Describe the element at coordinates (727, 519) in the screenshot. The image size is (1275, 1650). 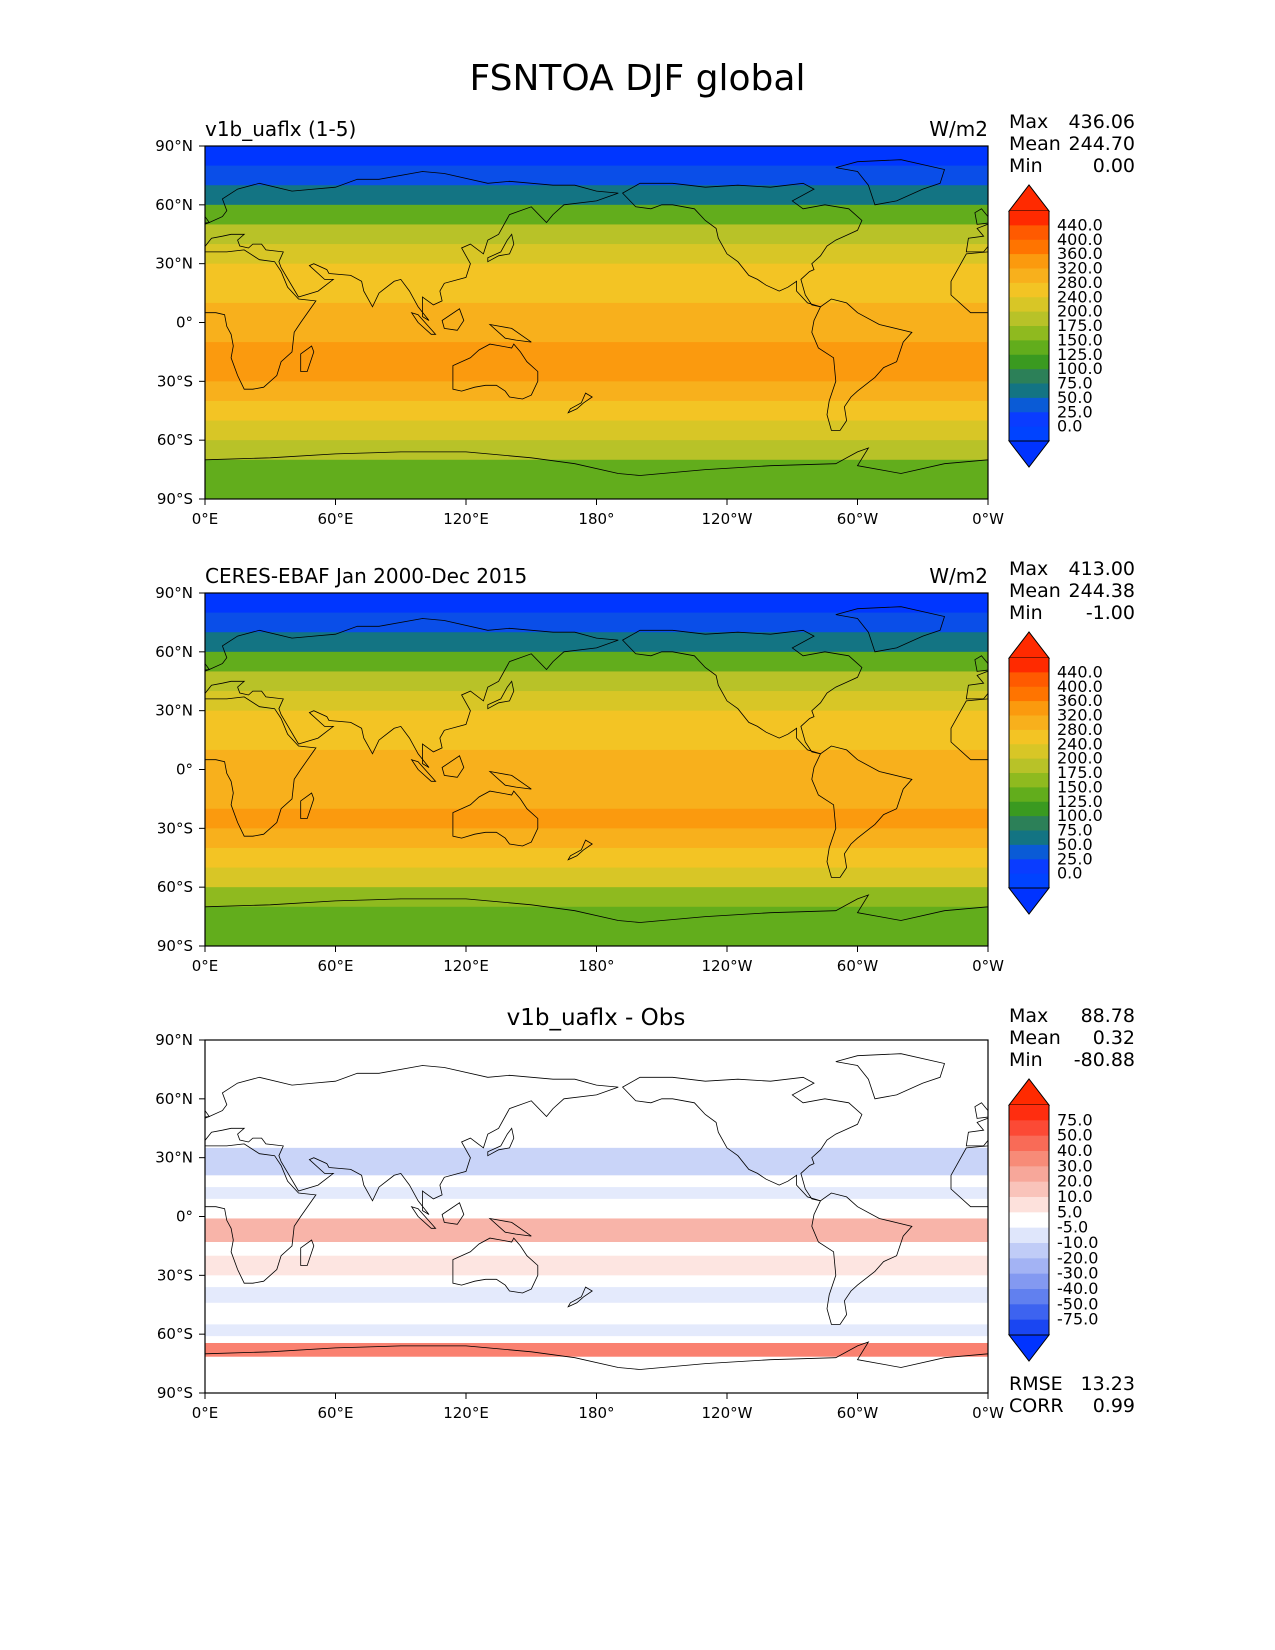
I see `x-tick-label: 120°W` at that location.